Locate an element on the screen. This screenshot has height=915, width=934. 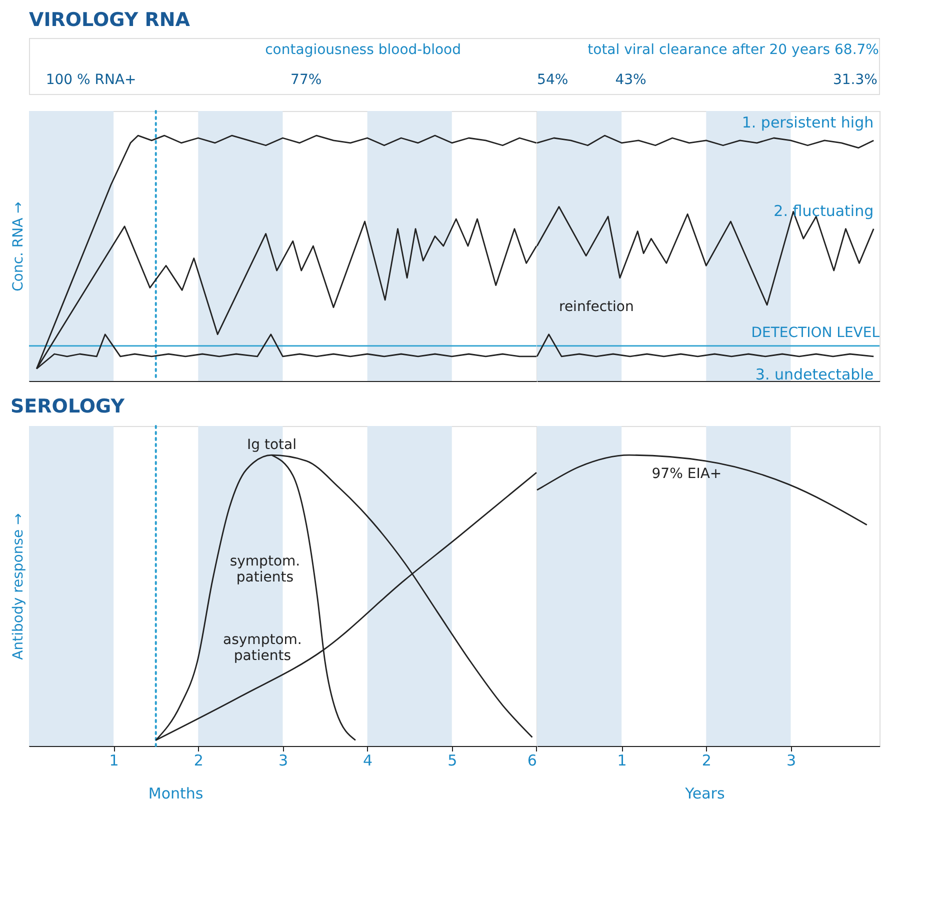
annotation: reinfection is located at coordinates (596, 307).